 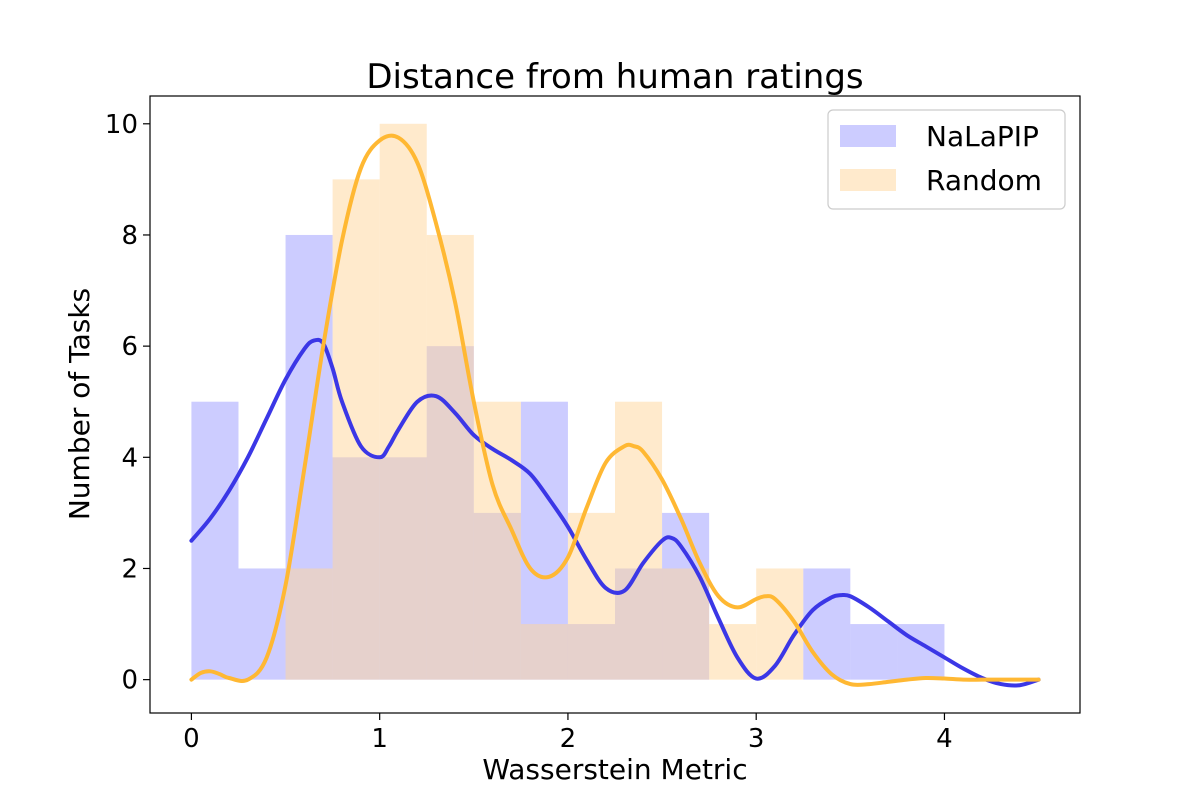 What do you see at coordinates (129, 458) in the screenshot?
I see `y-tick-label-4: 4` at bounding box center [129, 458].